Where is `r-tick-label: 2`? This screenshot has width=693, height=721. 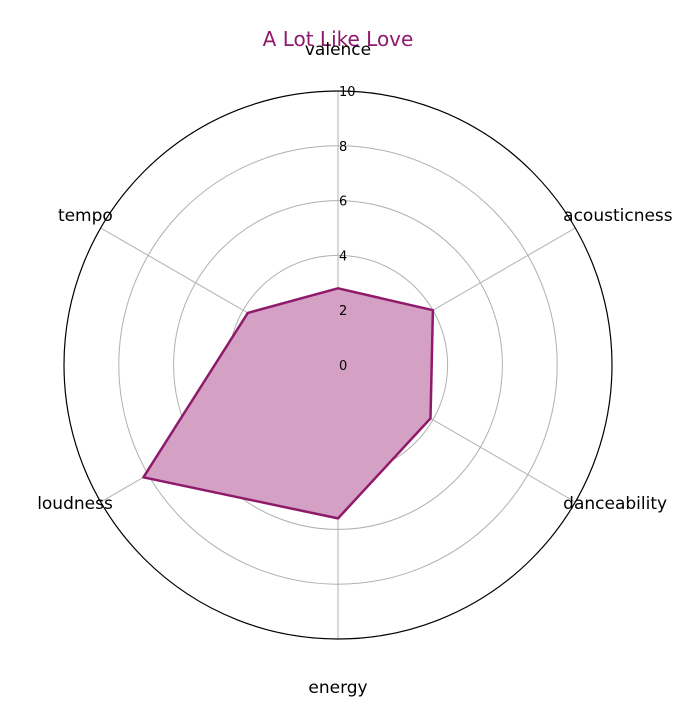 r-tick-label: 2 is located at coordinates (343, 311).